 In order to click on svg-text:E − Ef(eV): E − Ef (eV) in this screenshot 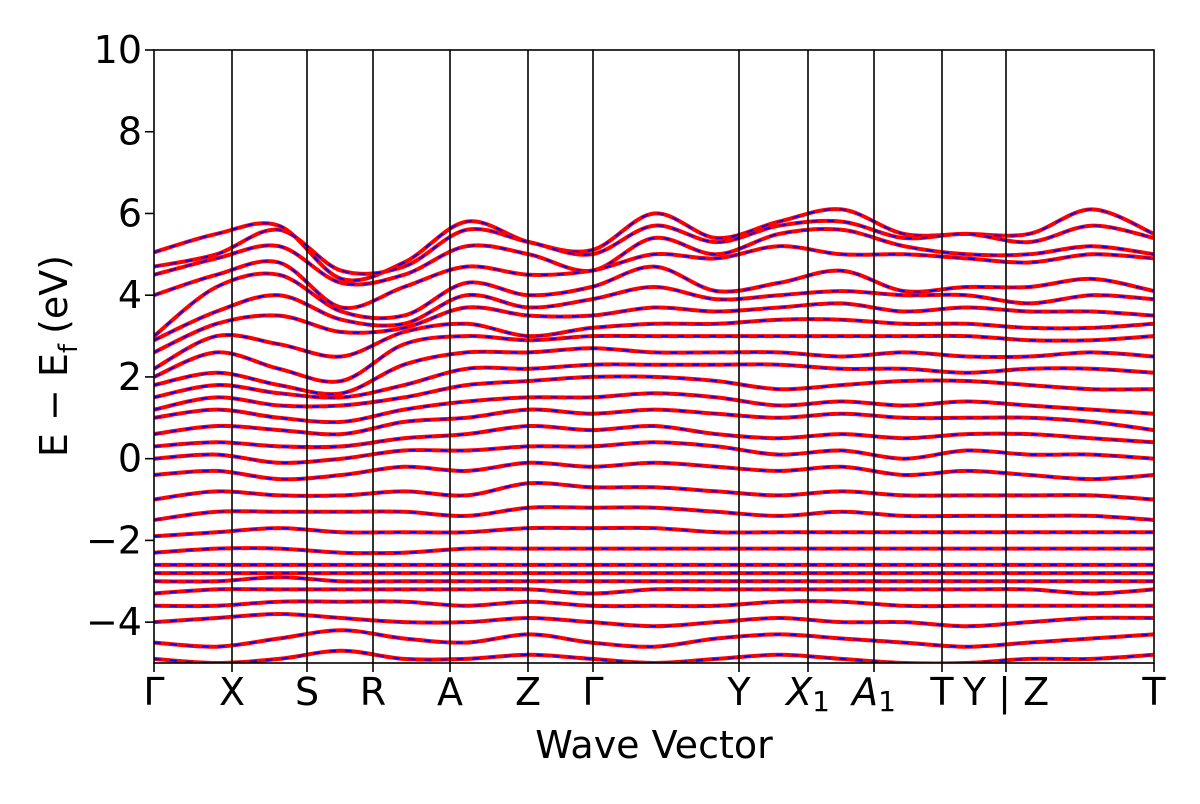, I will do `click(58, 356)`.